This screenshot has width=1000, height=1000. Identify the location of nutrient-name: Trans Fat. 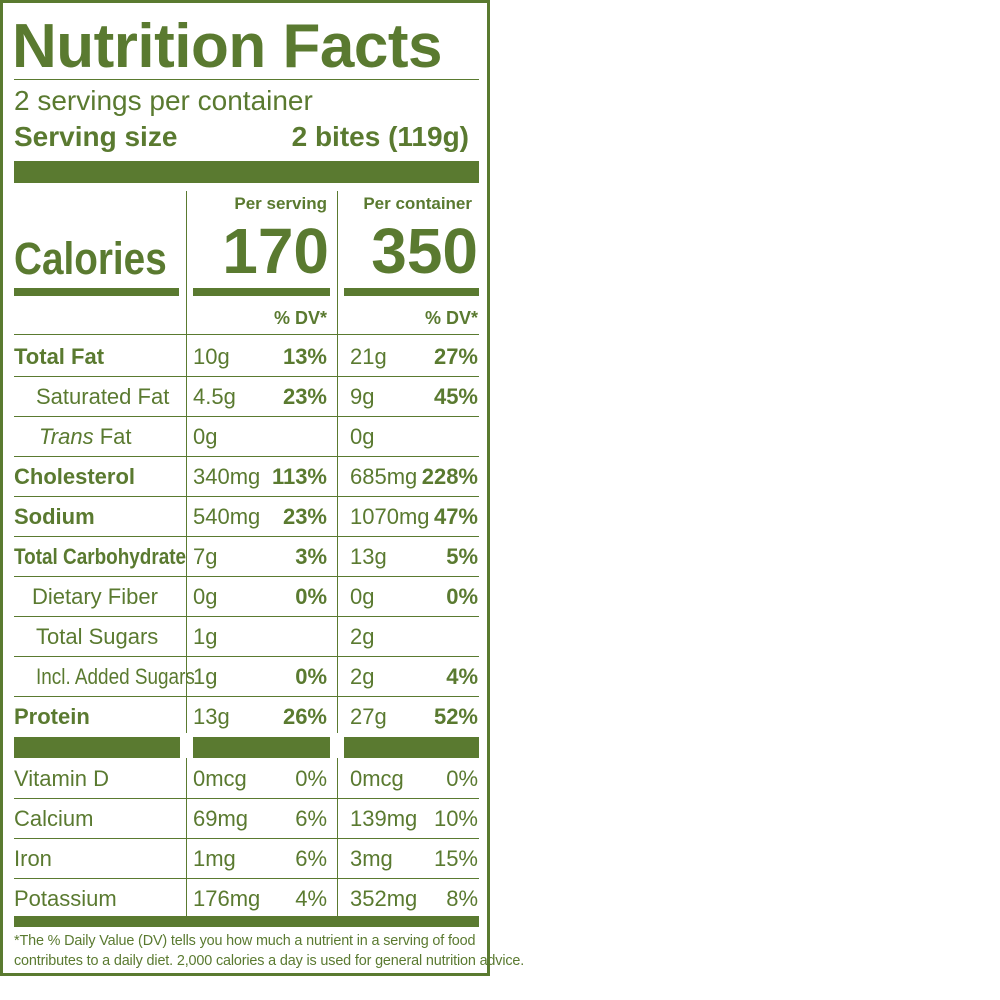
(85, 437).